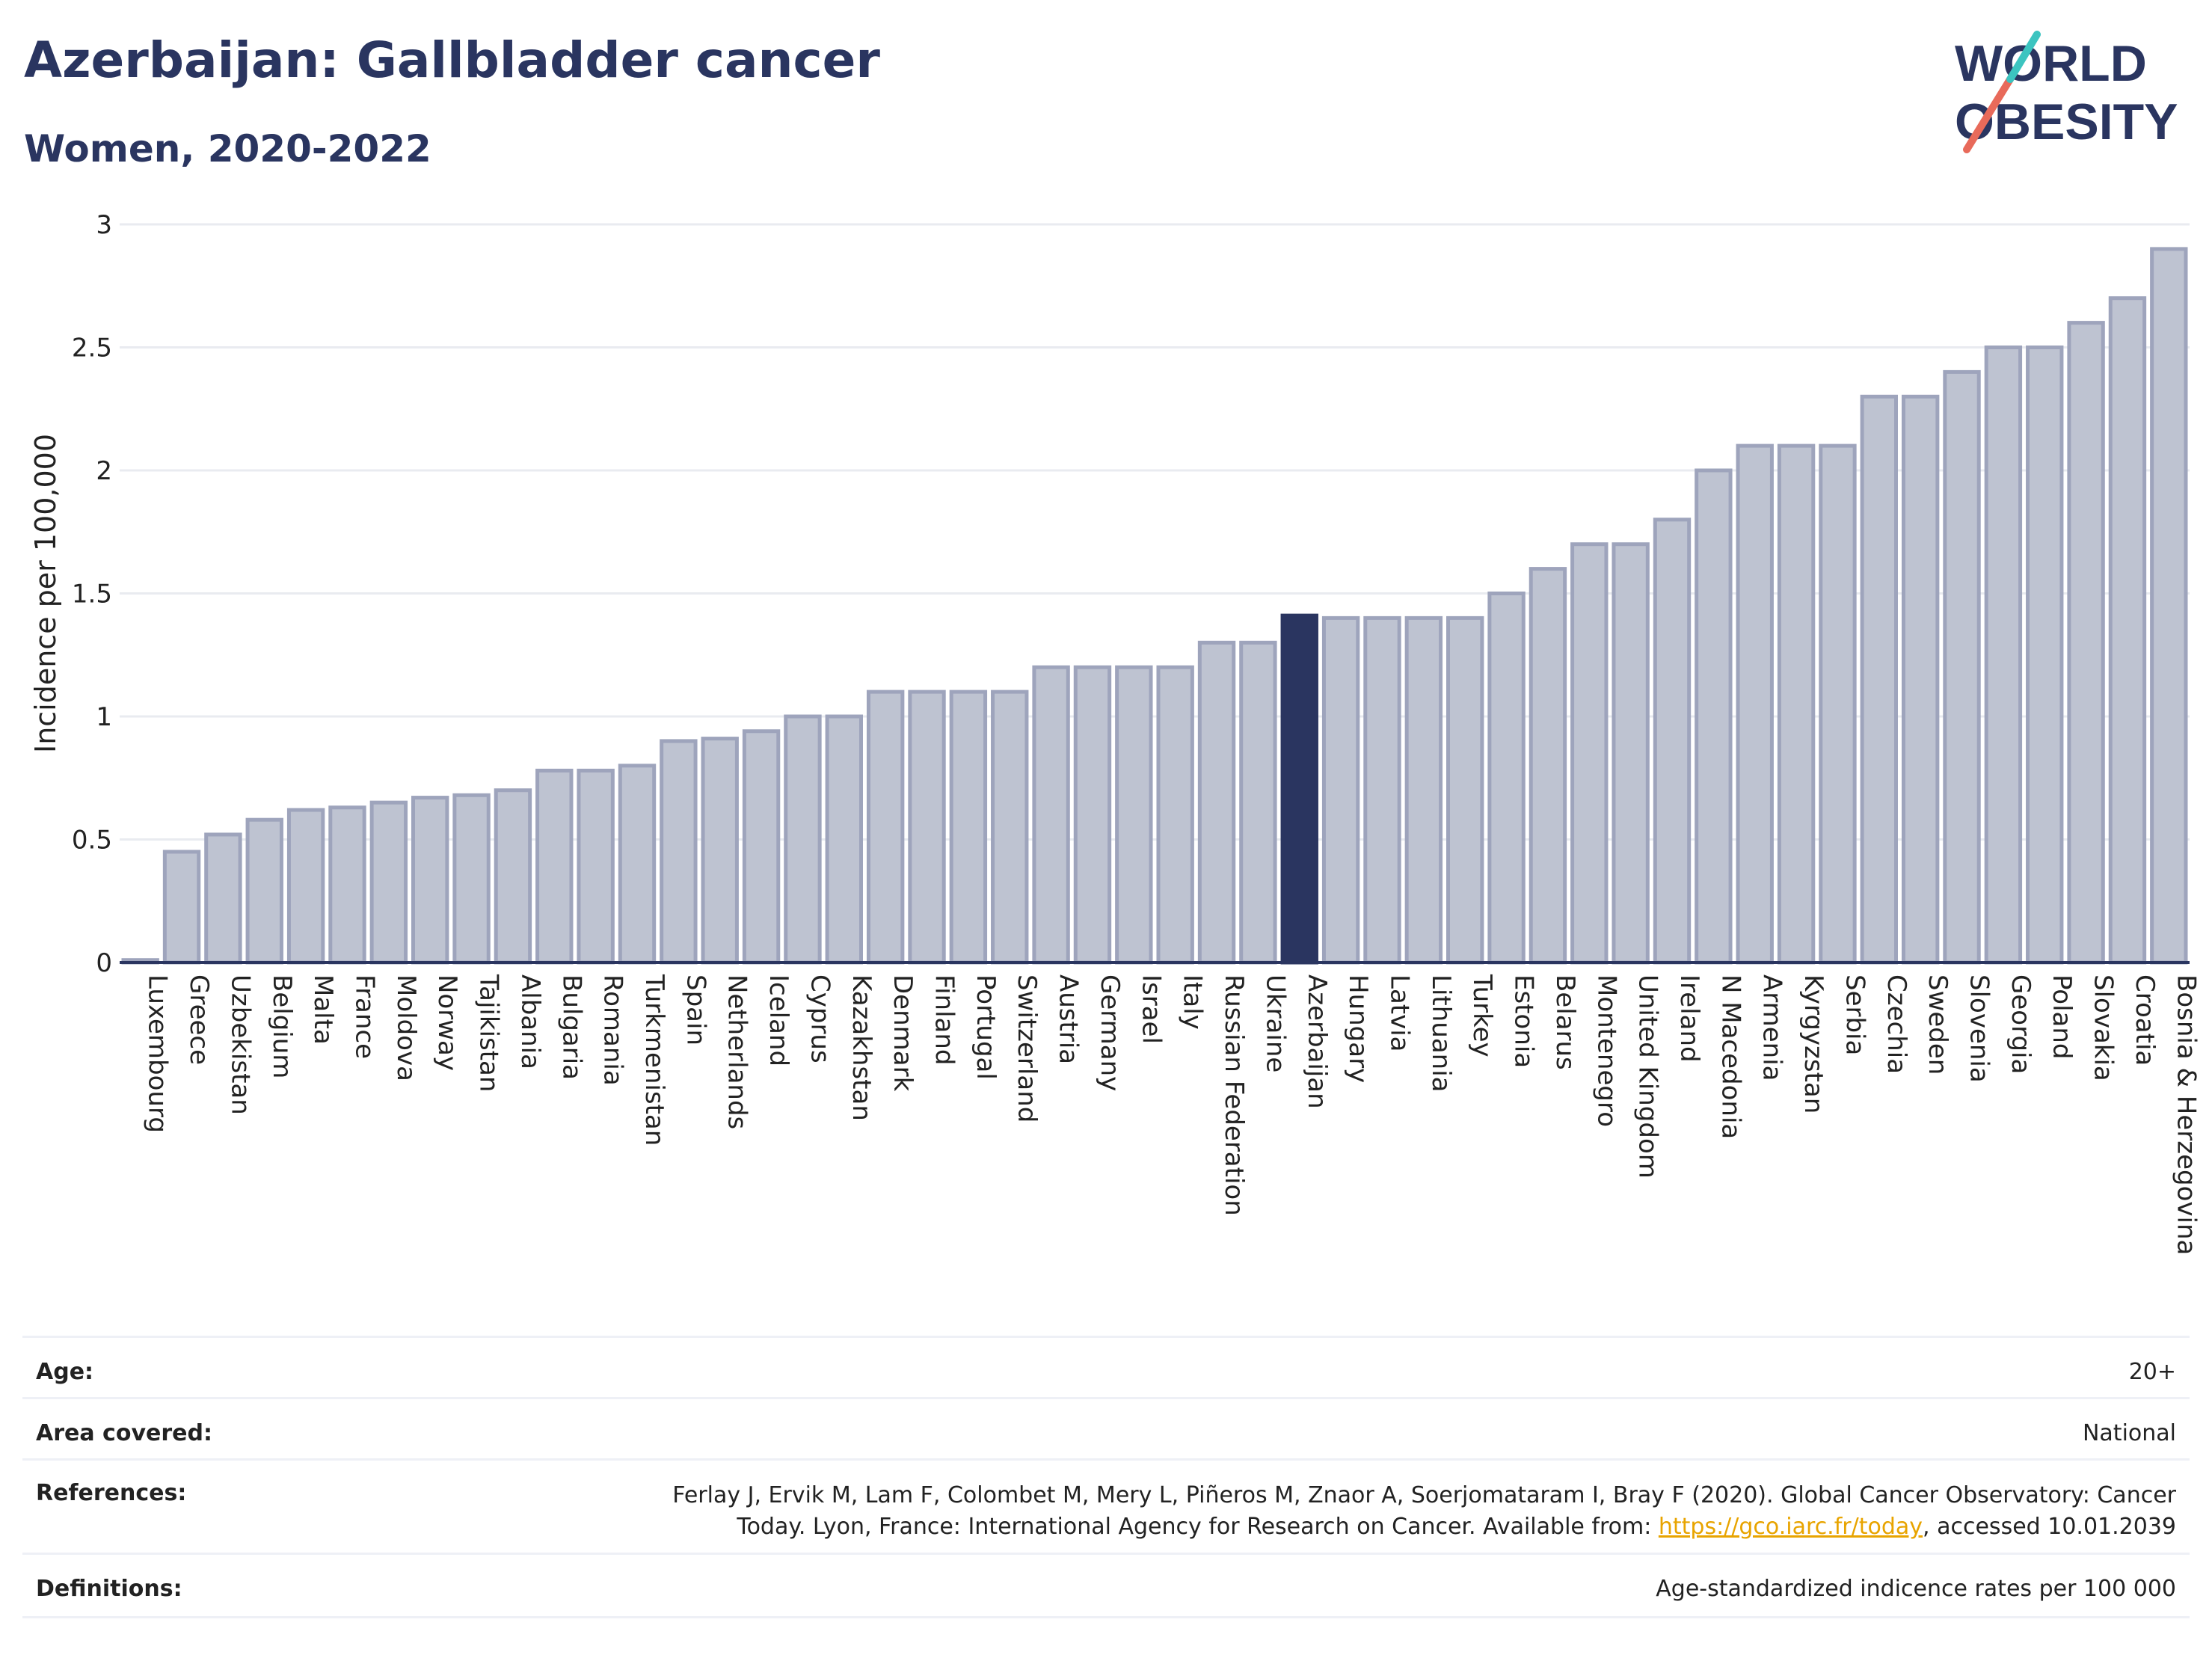 The width and height of the screenshot is (2212, 1655). Describe the element at coordinates (181, 907) in the screenshot. I see `bar-greece` at that location.